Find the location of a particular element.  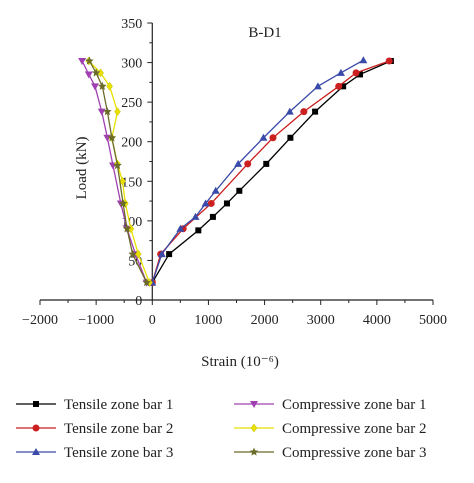

legend-label: Compressive zone bar 2 is located at coordinates (354, 429).